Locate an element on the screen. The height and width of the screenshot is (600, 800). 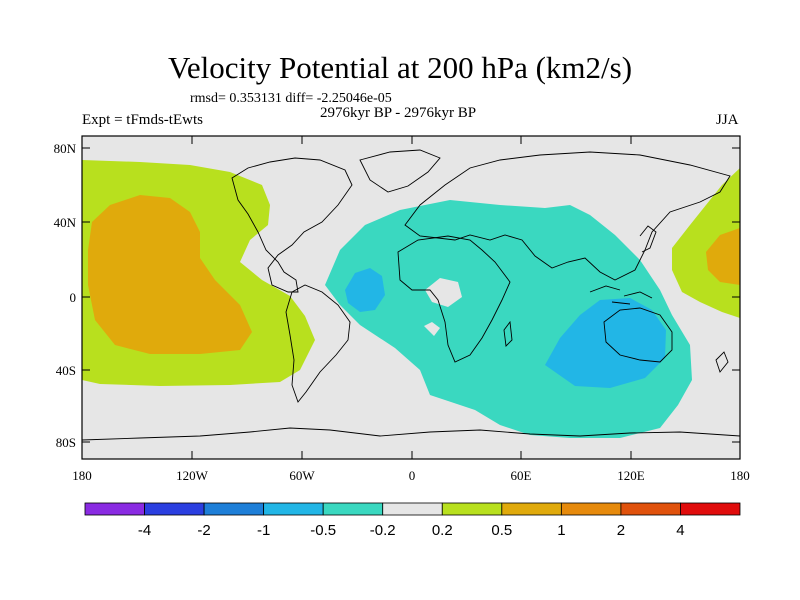
lon-tick-labels: 180 120W 60W 0 60E 120E 180 is located at coordinates (411, 475).